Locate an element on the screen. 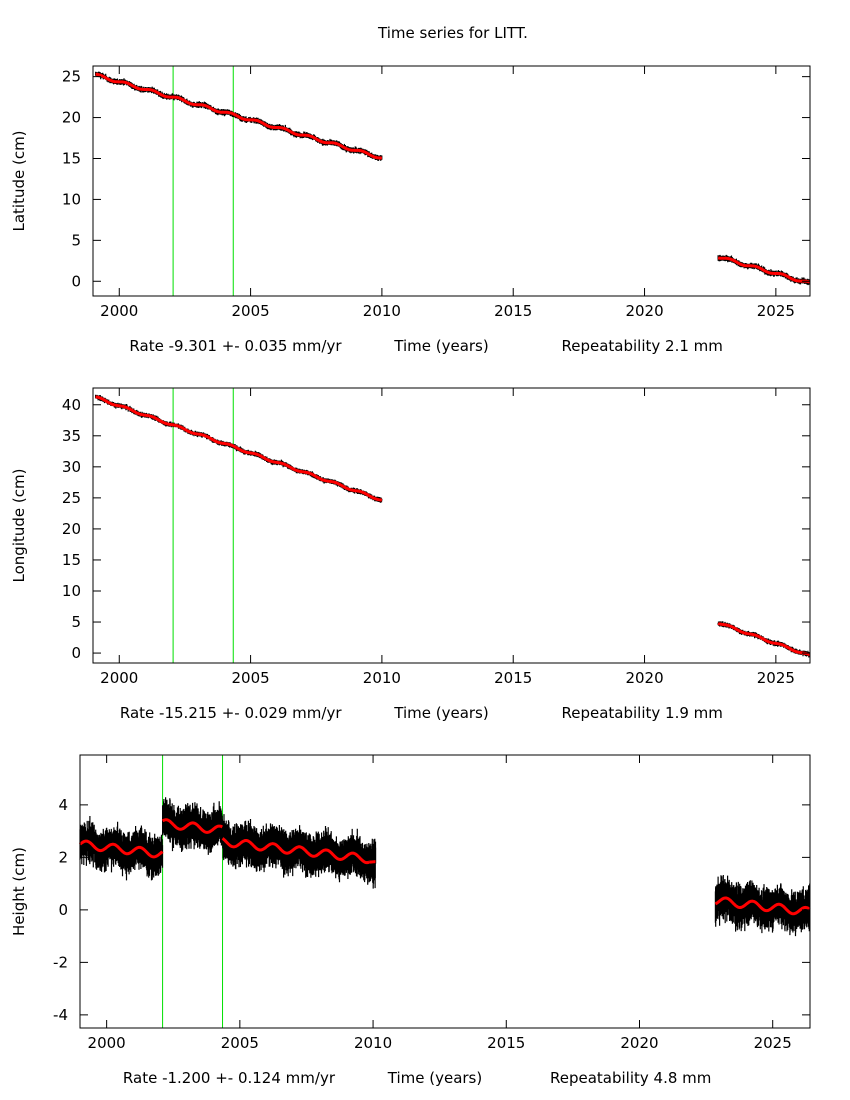  y-axis-label: Longitude (cm) is located at coordinates (19, 526).